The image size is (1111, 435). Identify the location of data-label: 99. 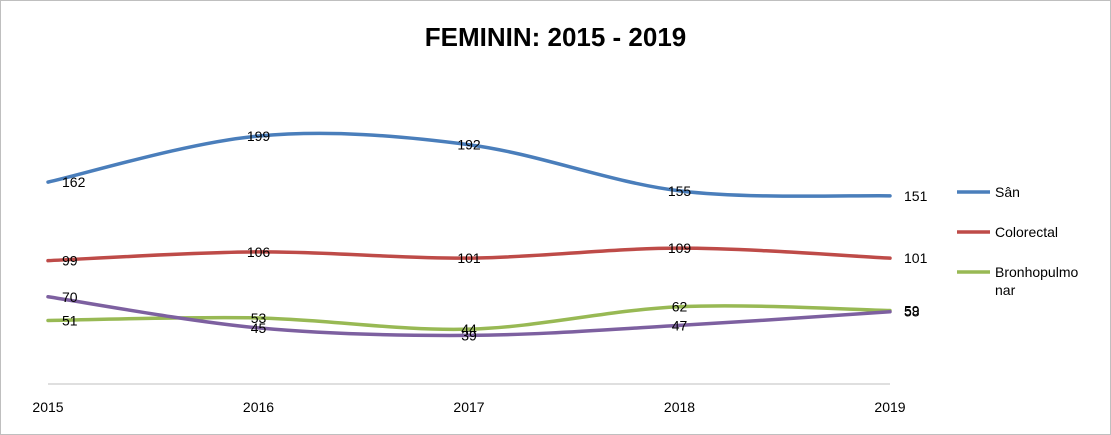
(70, 261).